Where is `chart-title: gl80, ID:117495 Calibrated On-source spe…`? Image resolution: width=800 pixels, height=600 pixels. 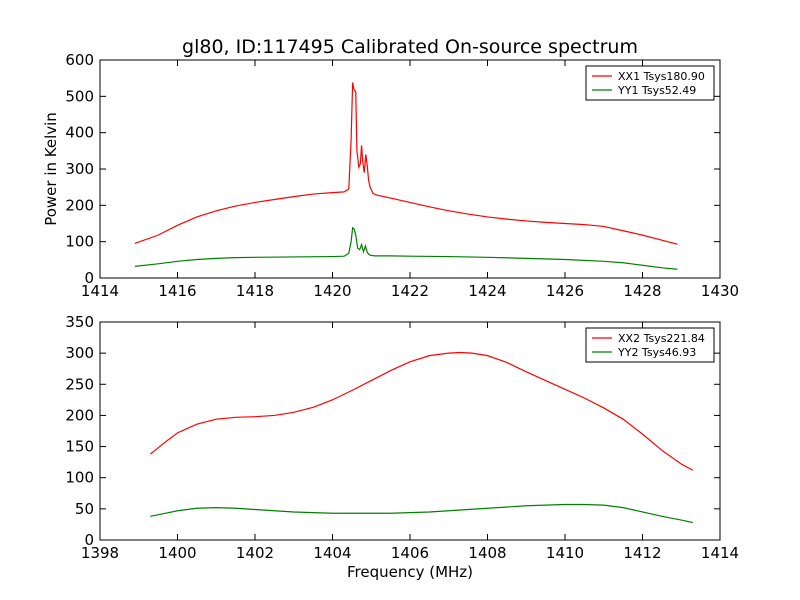 chart-title: gl80, ID:117495 Calibrated On-source spe… is located at coordinates (410, 47).